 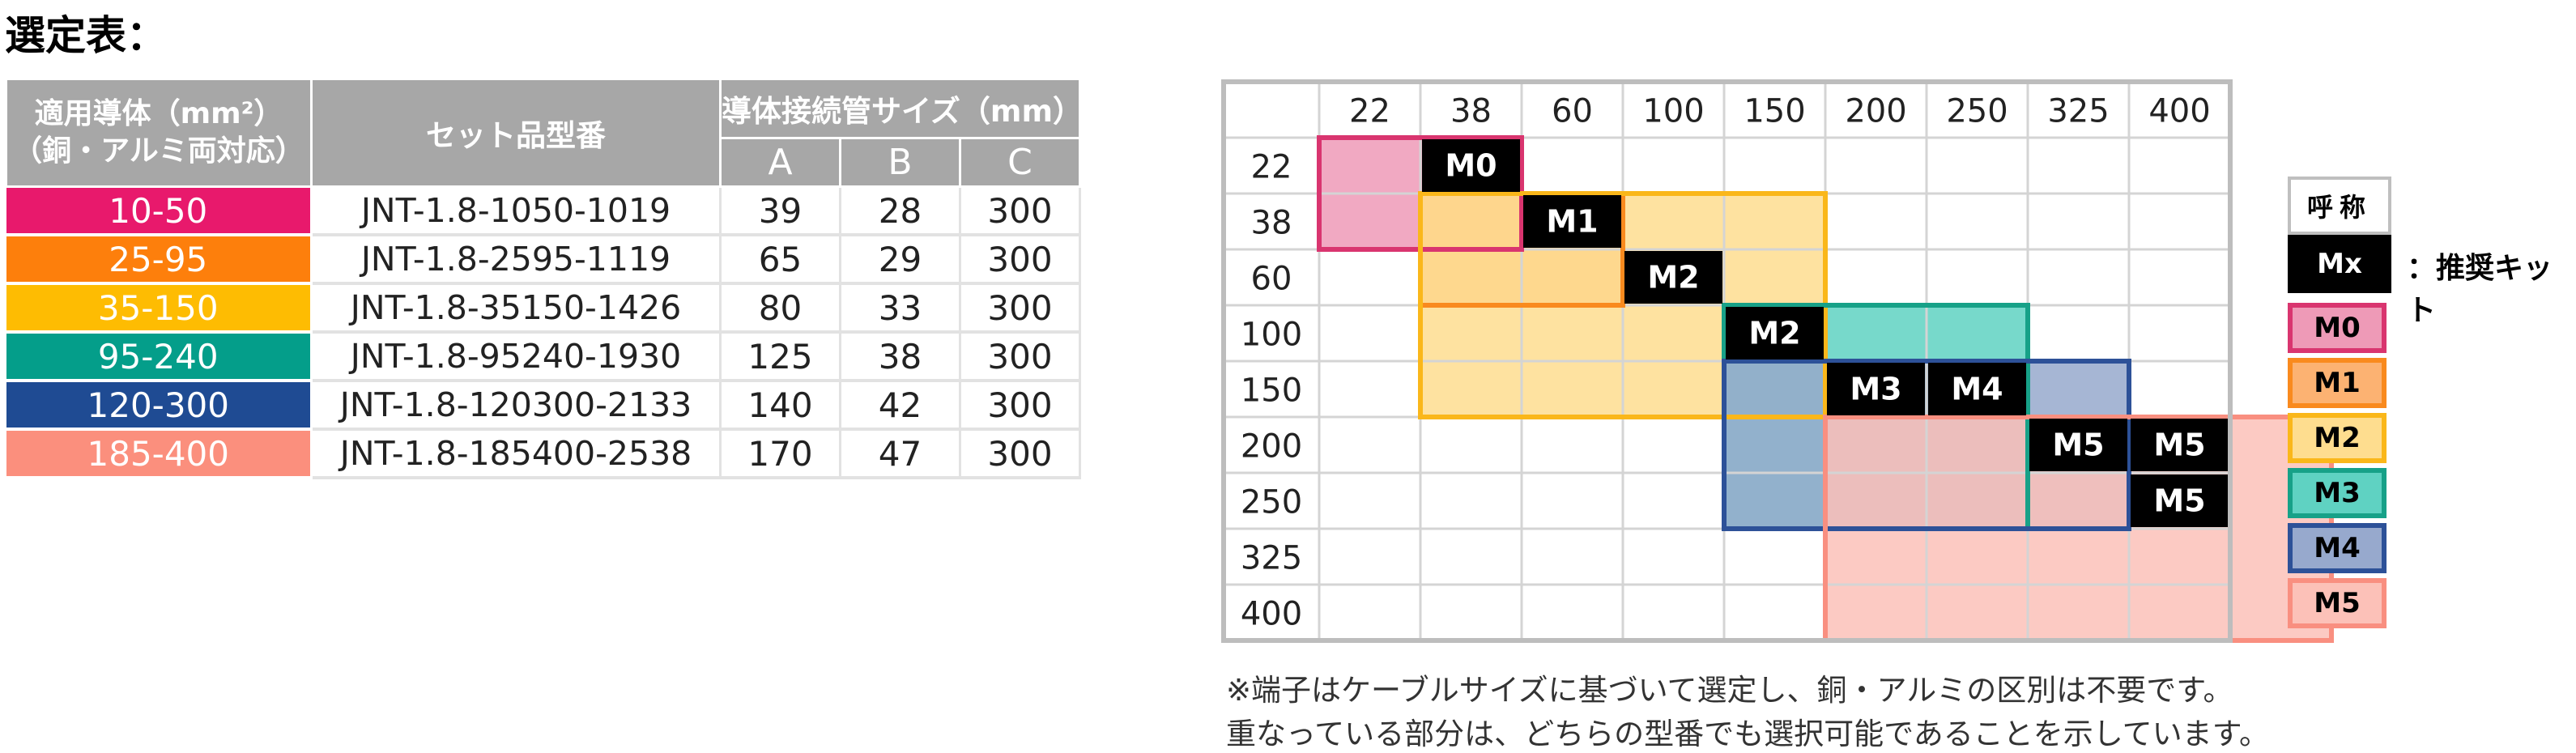 What do you see at coordinates (158, 113) in the screenshot?
I see `header-conductor-line1: 適用導体（mm²）` at bounding box center [158, 113].